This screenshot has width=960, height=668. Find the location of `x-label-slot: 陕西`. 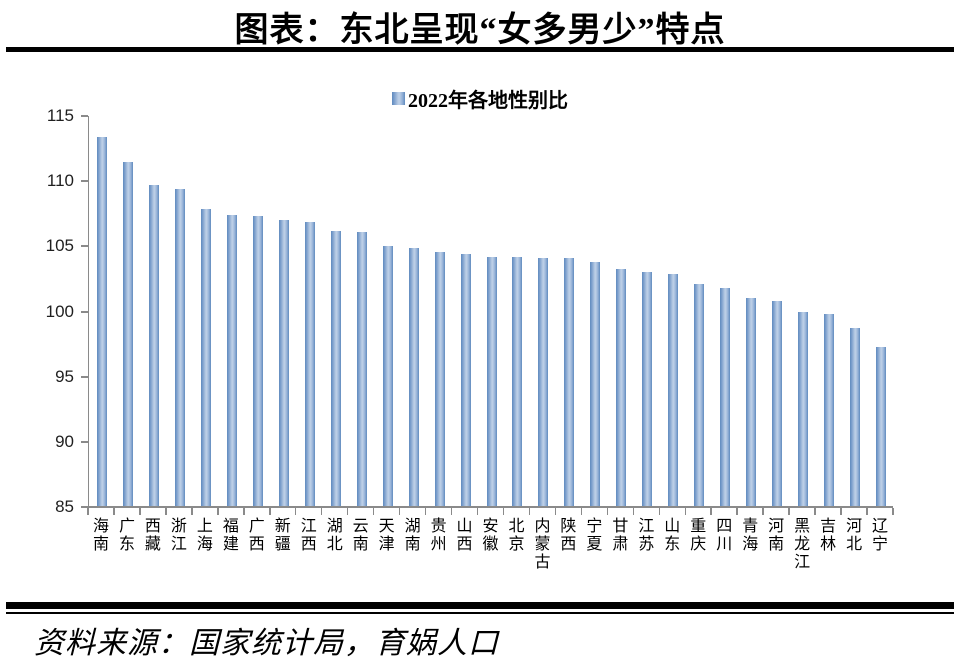

x-label-slot: 陕西 is located at coordinates (568, 536).